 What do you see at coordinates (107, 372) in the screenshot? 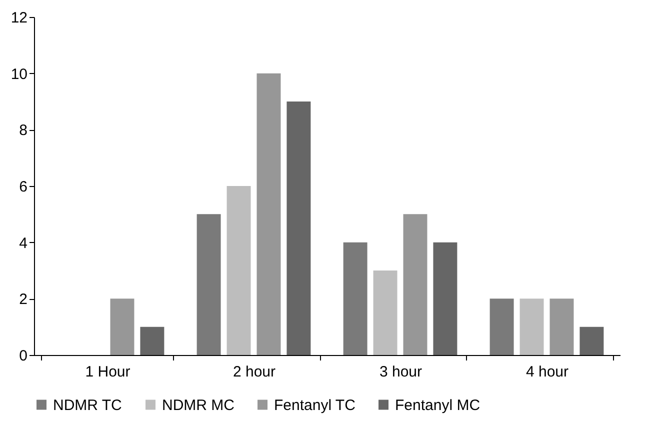
I see `x-tick-label: 1 Hour` at bounding box center [107, 372].